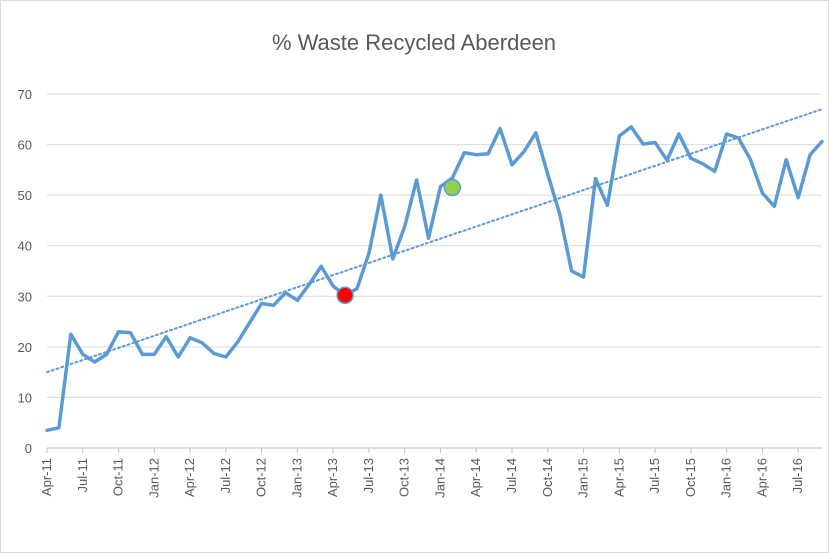 The height and width of the screenshot is (553, 829). What do you see at coordinates (25, 246) in the screenshot?
I see `y-tick-label: 40` at bounding box center [25, 246].